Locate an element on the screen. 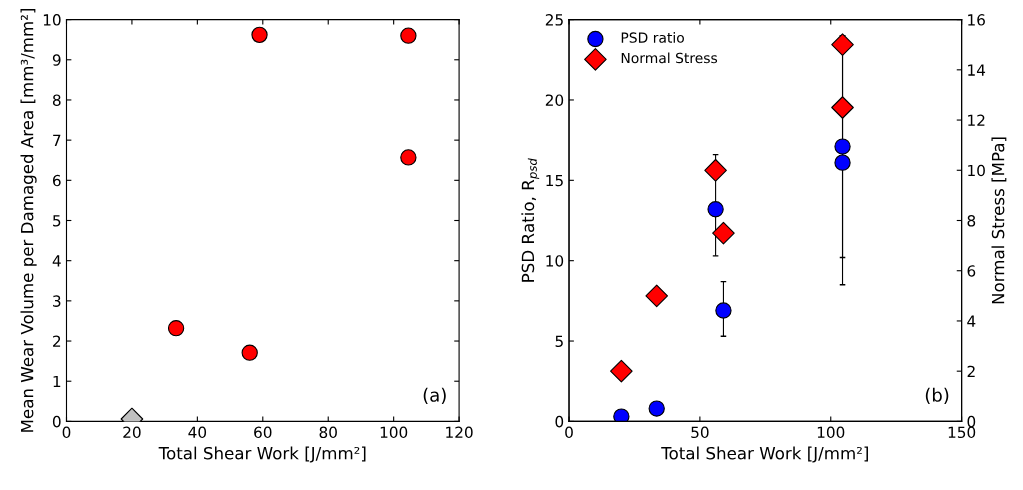  y-tick-label: 6 is located at coordinates (56, 180).